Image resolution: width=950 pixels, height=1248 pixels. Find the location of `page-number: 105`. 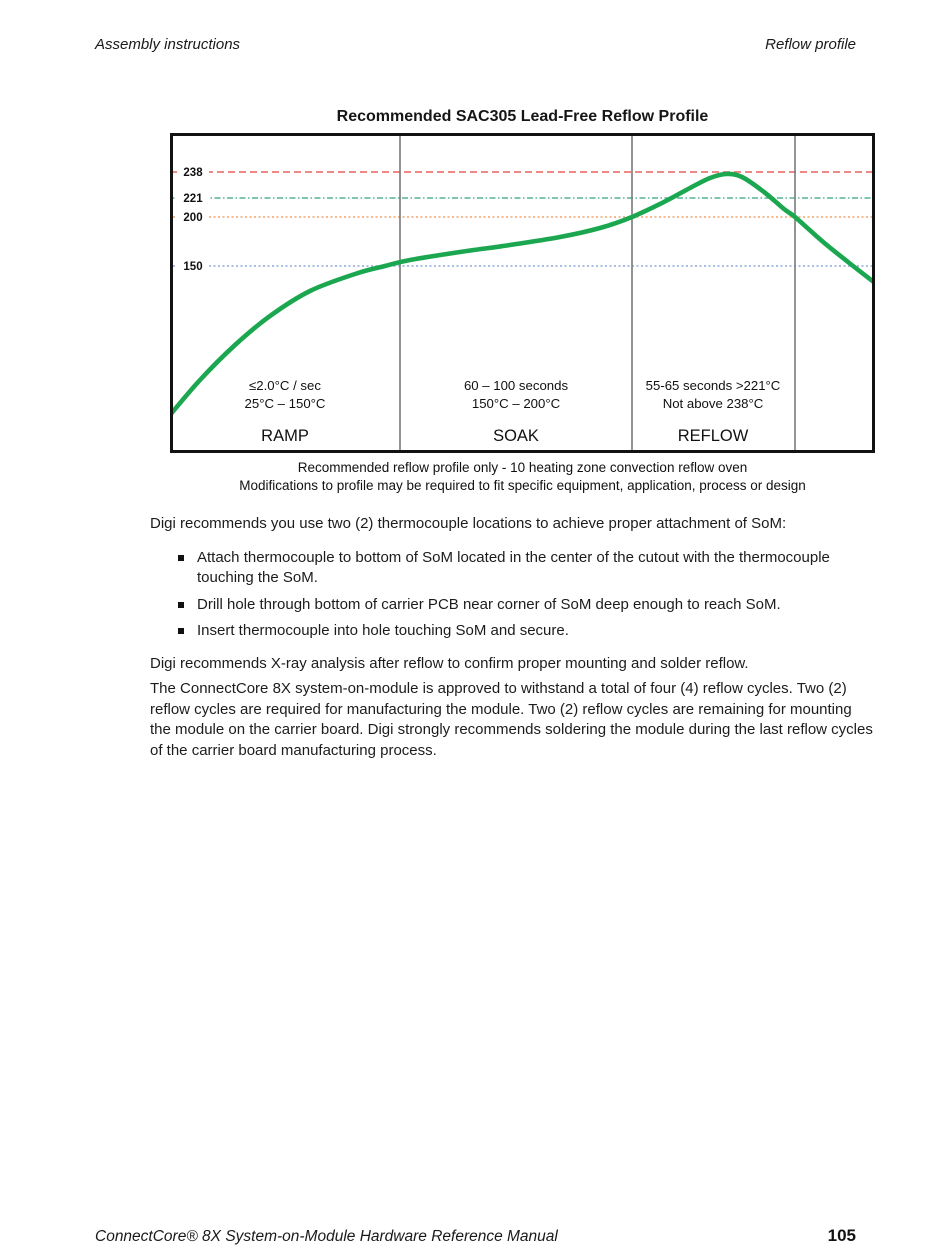

page-number: 105 is located at coordinates (841, 1235).